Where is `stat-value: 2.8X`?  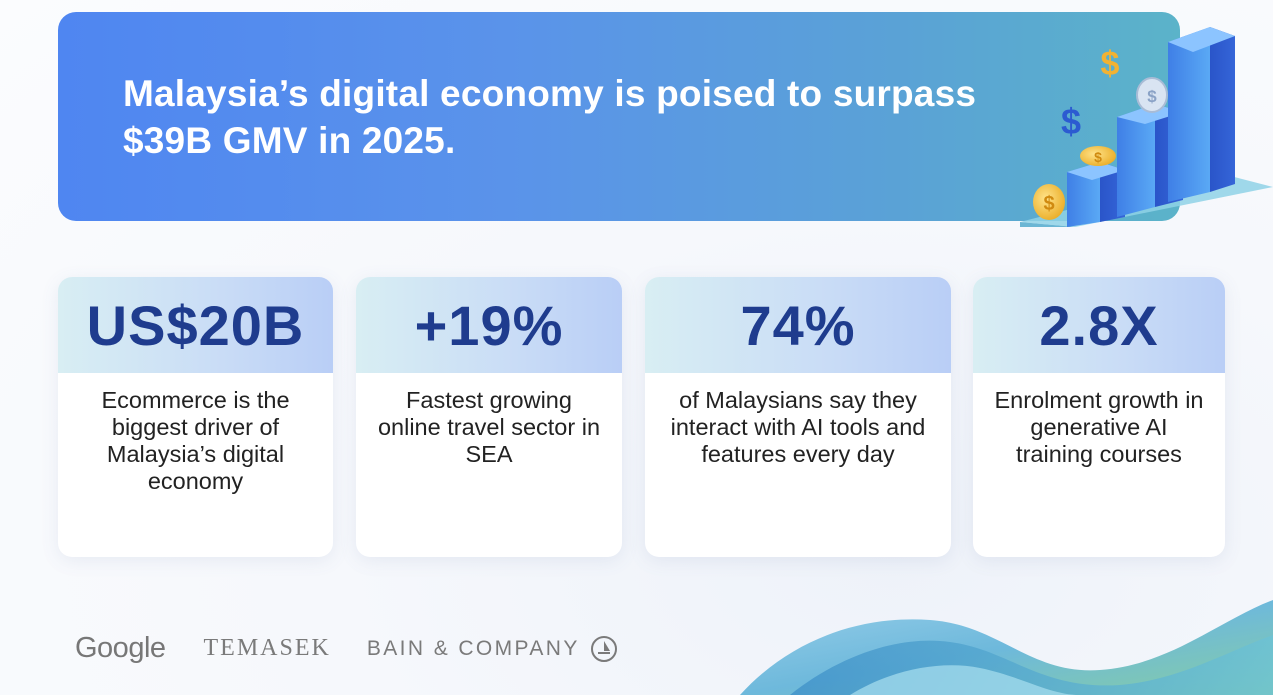 stat-value: 2.8X is located at coordinates (1099, 325).